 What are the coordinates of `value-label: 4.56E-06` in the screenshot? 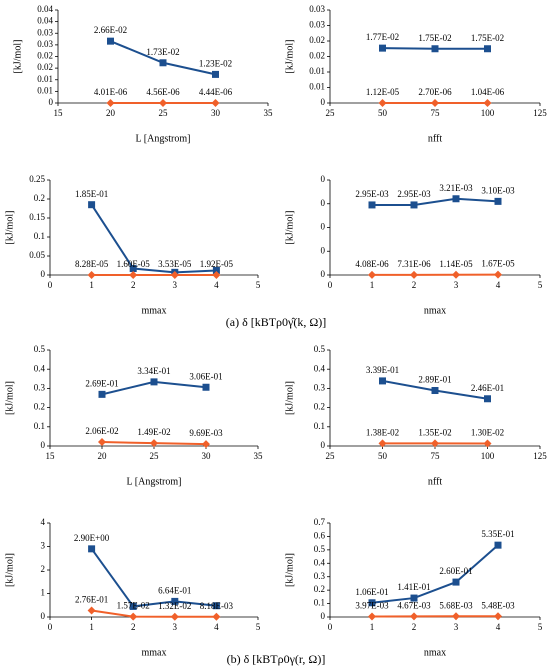 It's located at (163, 92).